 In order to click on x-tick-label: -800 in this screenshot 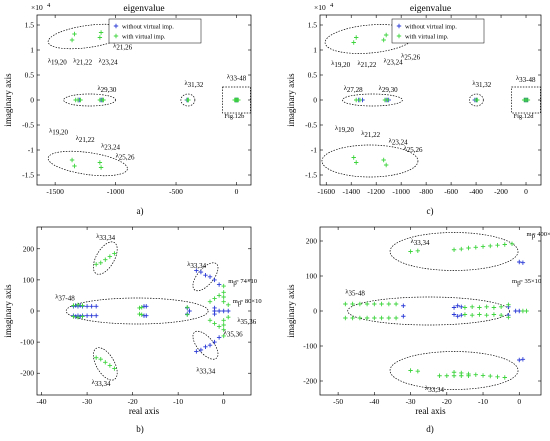, I will do `click(426, 191)`.